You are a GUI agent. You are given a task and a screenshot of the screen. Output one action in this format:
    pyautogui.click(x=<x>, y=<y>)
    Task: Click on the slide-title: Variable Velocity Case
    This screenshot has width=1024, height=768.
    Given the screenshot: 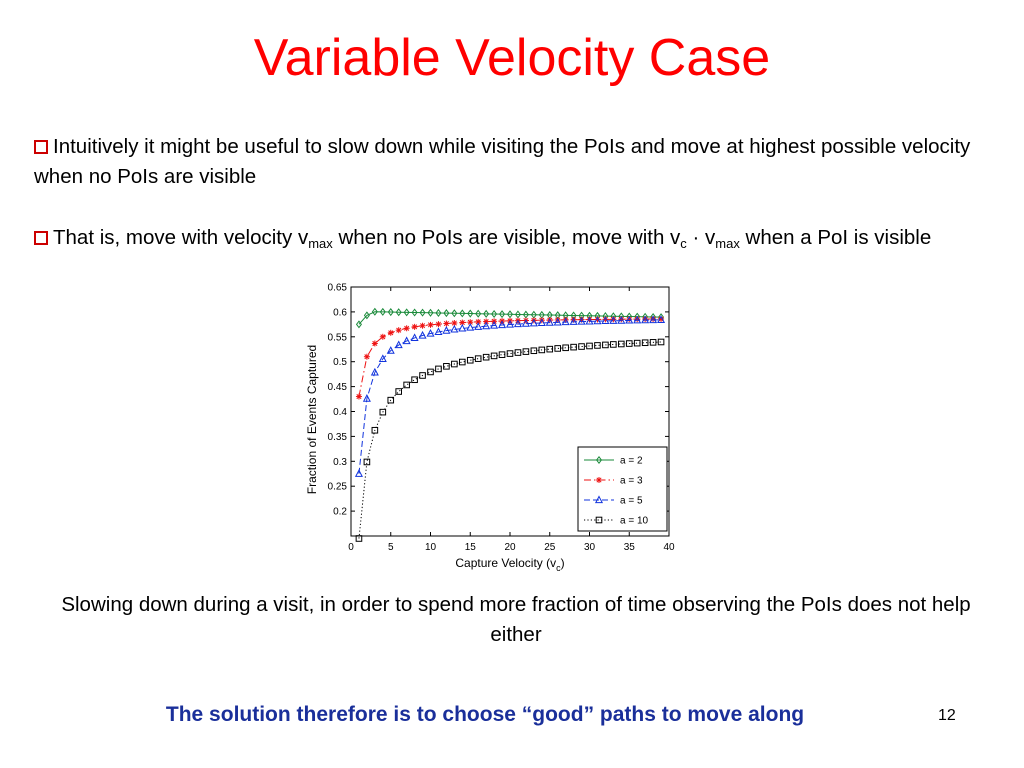 What is the action you would take?
    pyautogui.click(x=512, y=58)
    